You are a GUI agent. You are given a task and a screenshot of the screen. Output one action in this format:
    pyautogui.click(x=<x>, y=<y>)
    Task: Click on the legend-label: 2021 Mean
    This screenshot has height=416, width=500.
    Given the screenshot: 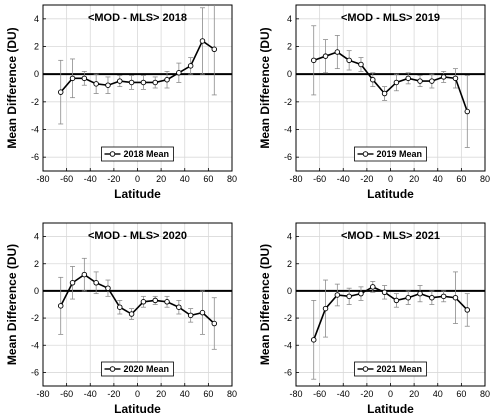 What is the action you would take?
    pyautogui.click(x=400, y=369)
    